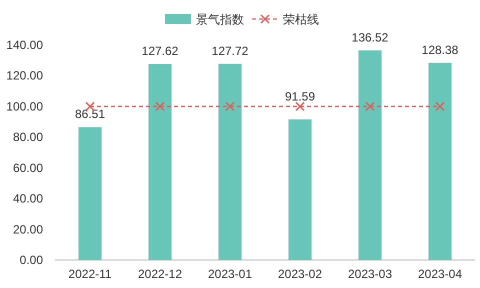 The width and height of the screenshot is (480, 288). I want to click on data-label: 91.59, so click(300, 96).